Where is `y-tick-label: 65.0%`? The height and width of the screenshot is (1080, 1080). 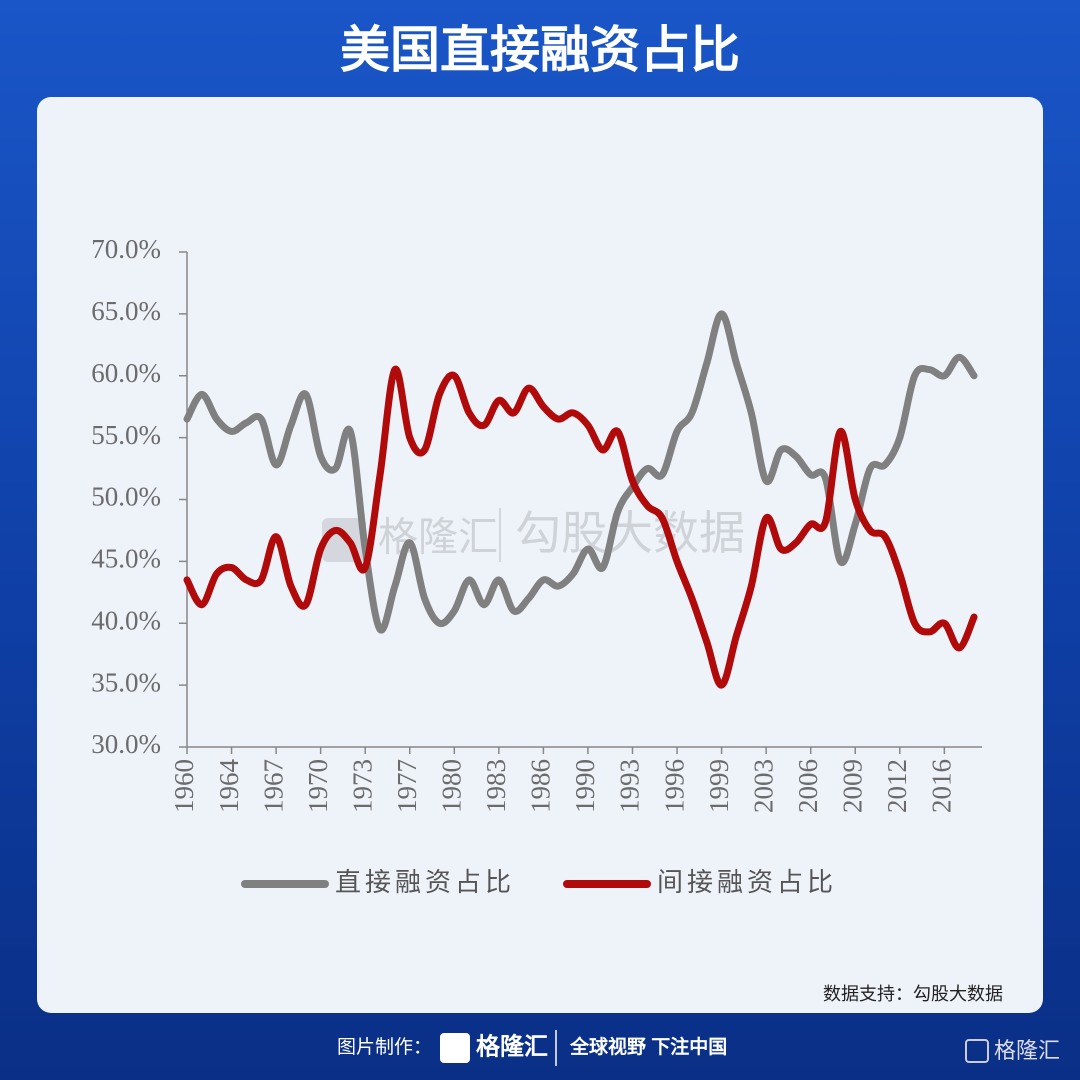
y-tick-label: 65.0% is located at coordinates (126, 311).